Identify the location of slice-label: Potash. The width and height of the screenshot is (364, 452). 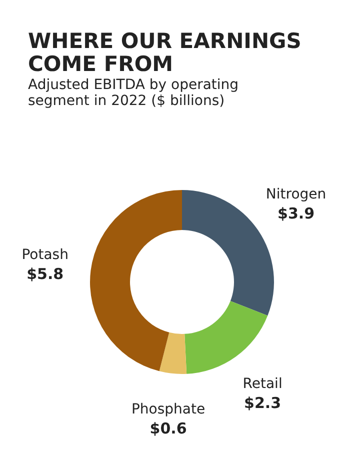
(45, 254).